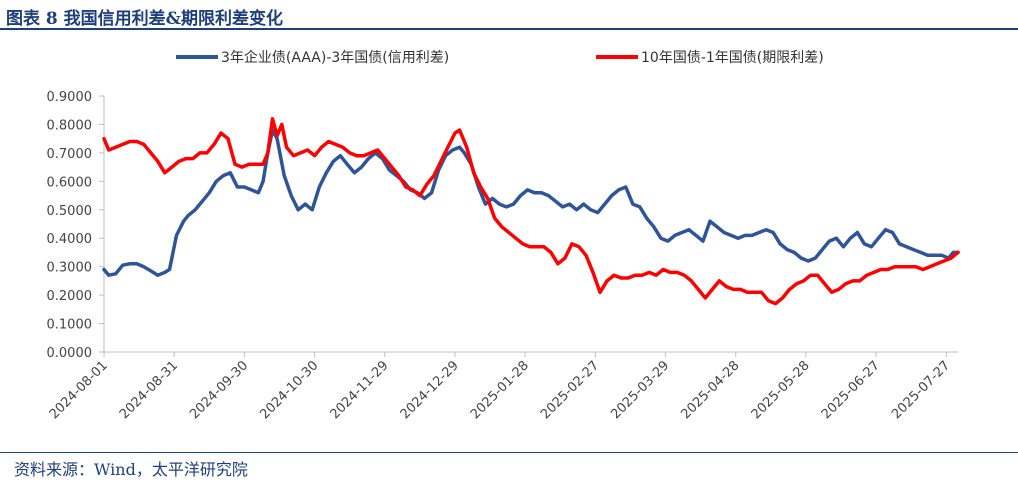 The image size is (1018, 483). I want to click on x-tick-label: 2024-10-30, so click(289, 390).